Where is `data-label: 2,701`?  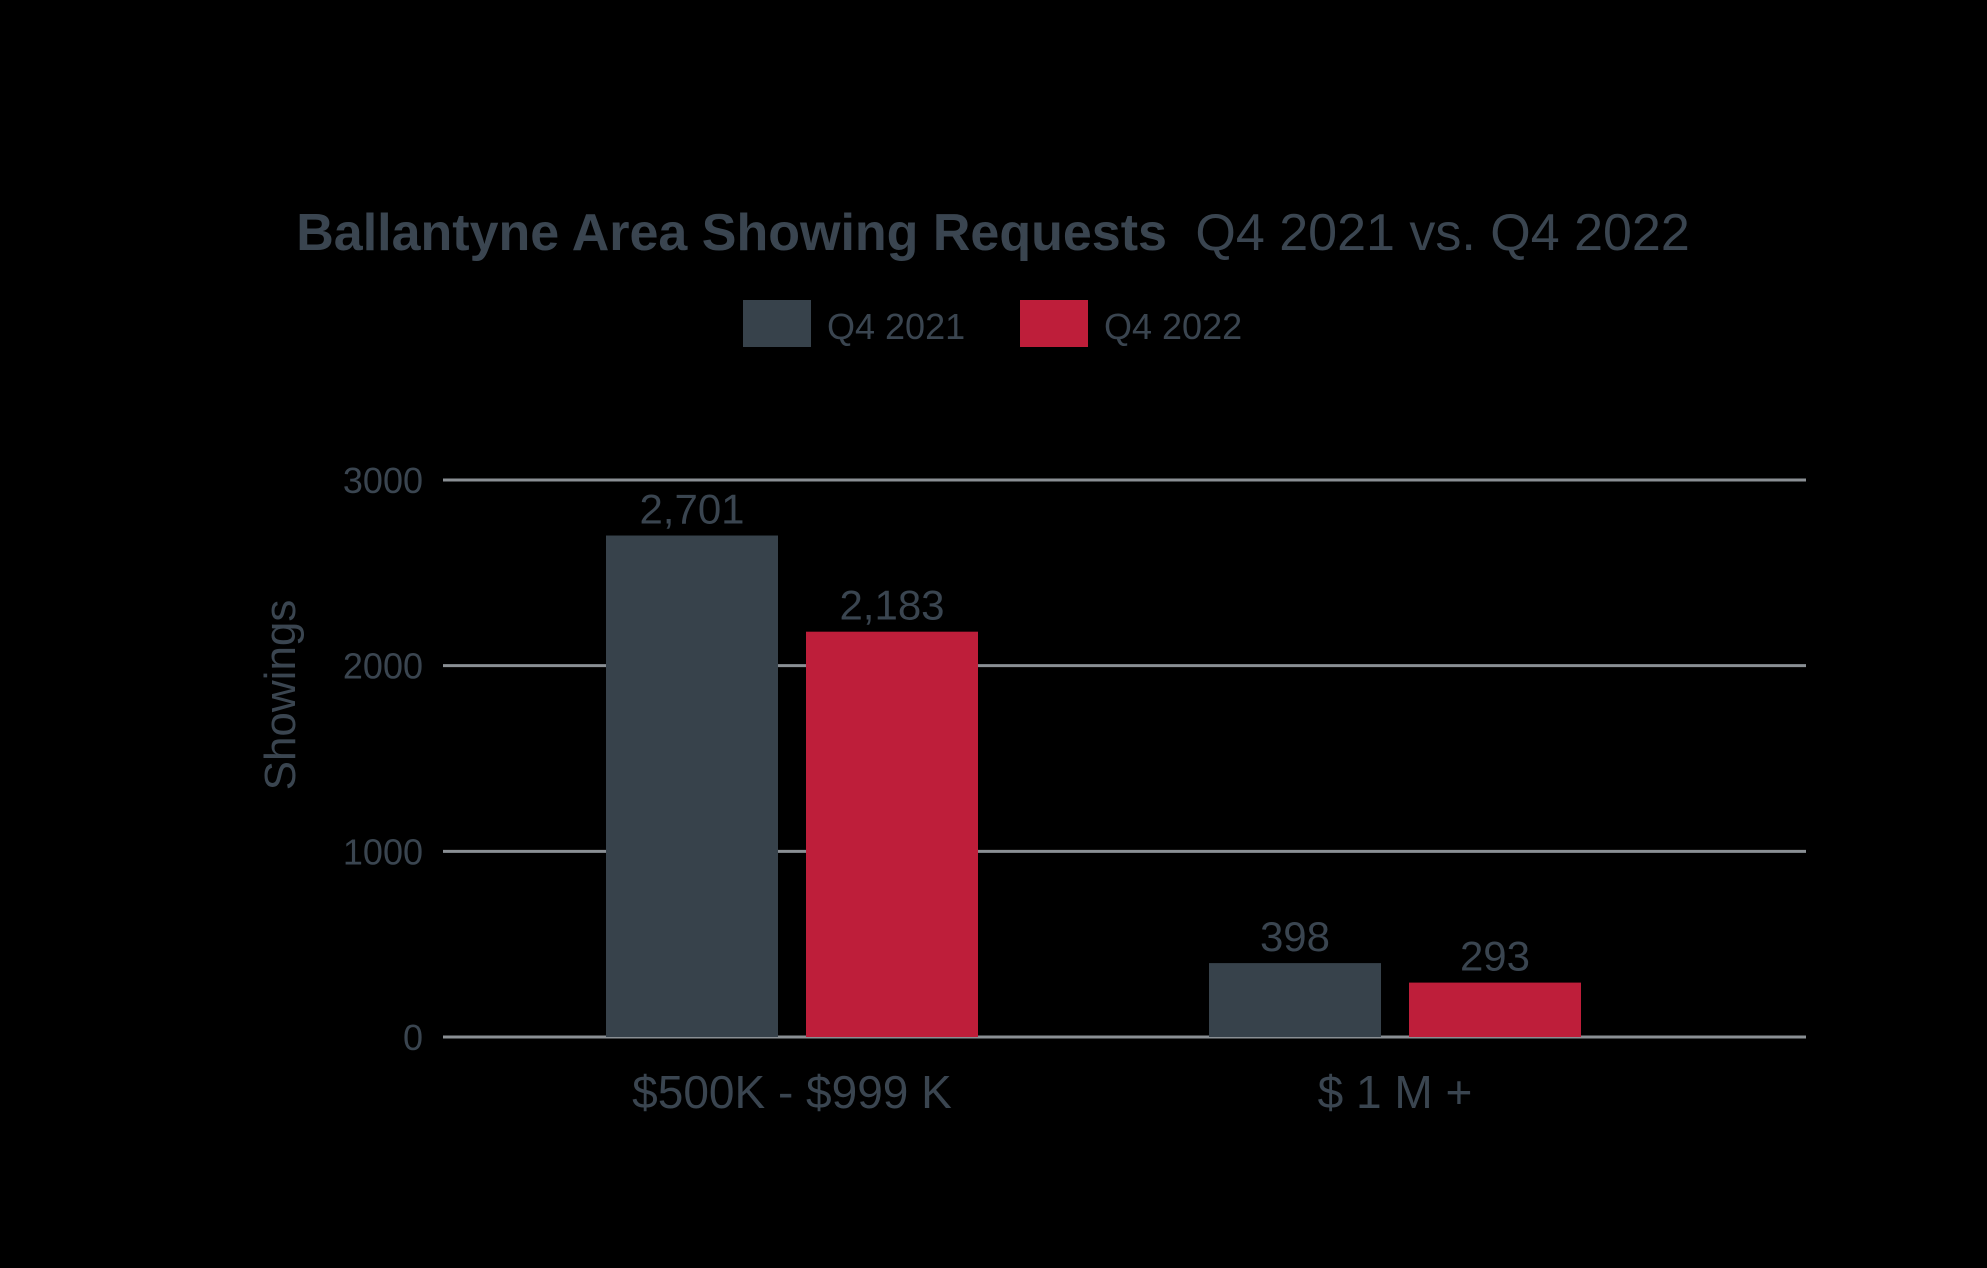
data-label: 2,701 is located at coordinates (691, 509).